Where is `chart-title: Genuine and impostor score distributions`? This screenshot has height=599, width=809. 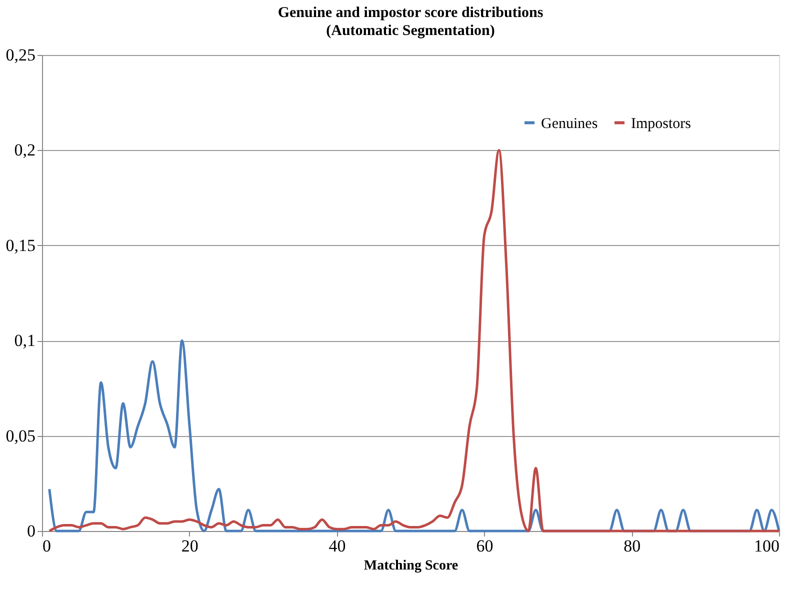
chart-title: Genuine and impostor score distributions is located at coordinates (411, 13).